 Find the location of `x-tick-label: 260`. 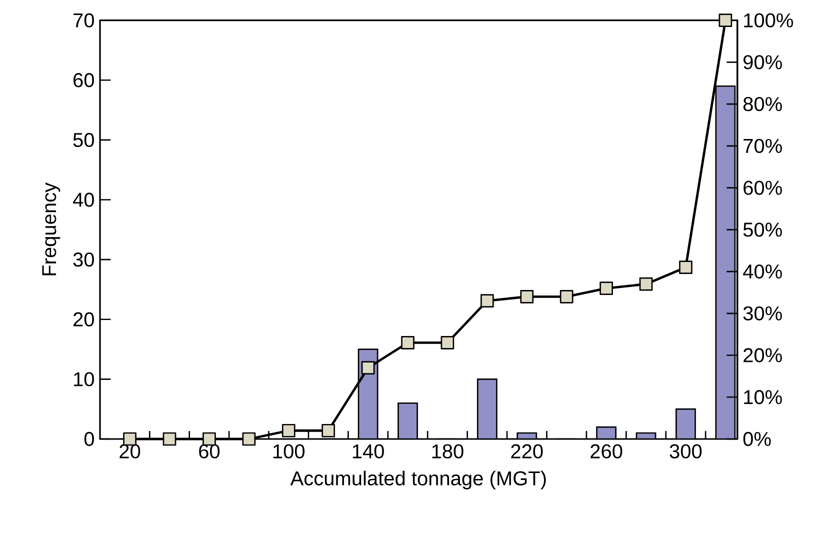

x-tick-label: 260 is located at coordinates (606, 451).